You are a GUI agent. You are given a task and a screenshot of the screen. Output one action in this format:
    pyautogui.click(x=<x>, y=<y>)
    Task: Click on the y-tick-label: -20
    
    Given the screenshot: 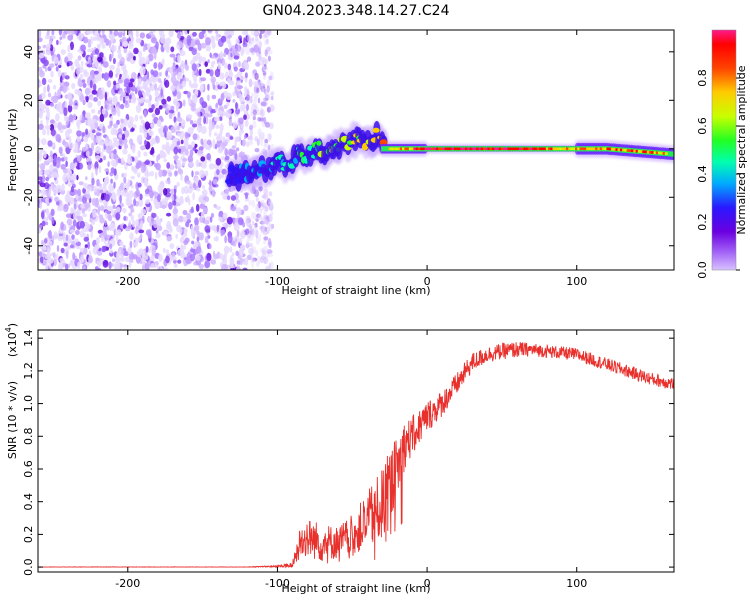 What is the action you would take?
    pyautogui.click(x=28, y=197)
    